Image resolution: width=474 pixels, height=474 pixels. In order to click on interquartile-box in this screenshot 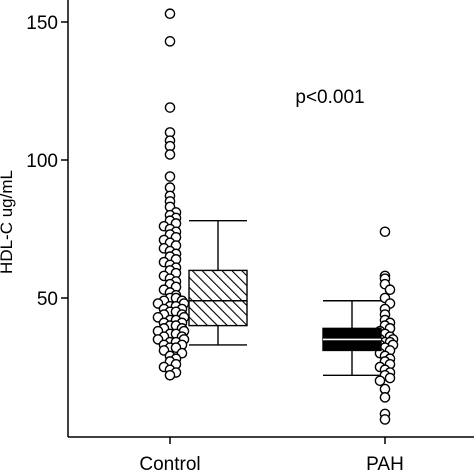, I will do `click(218, 298)`.